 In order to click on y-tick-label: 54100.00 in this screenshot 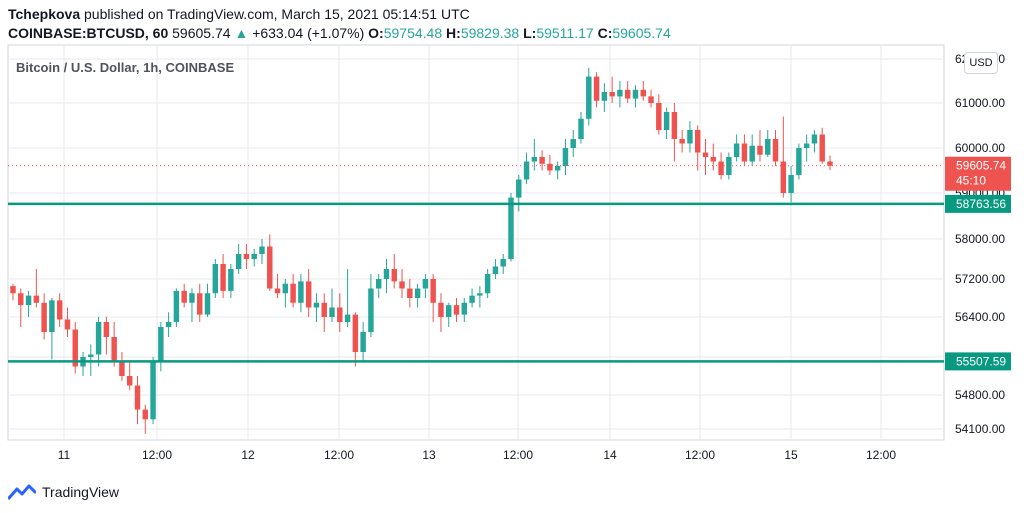, I will do `click(980, 429)`.